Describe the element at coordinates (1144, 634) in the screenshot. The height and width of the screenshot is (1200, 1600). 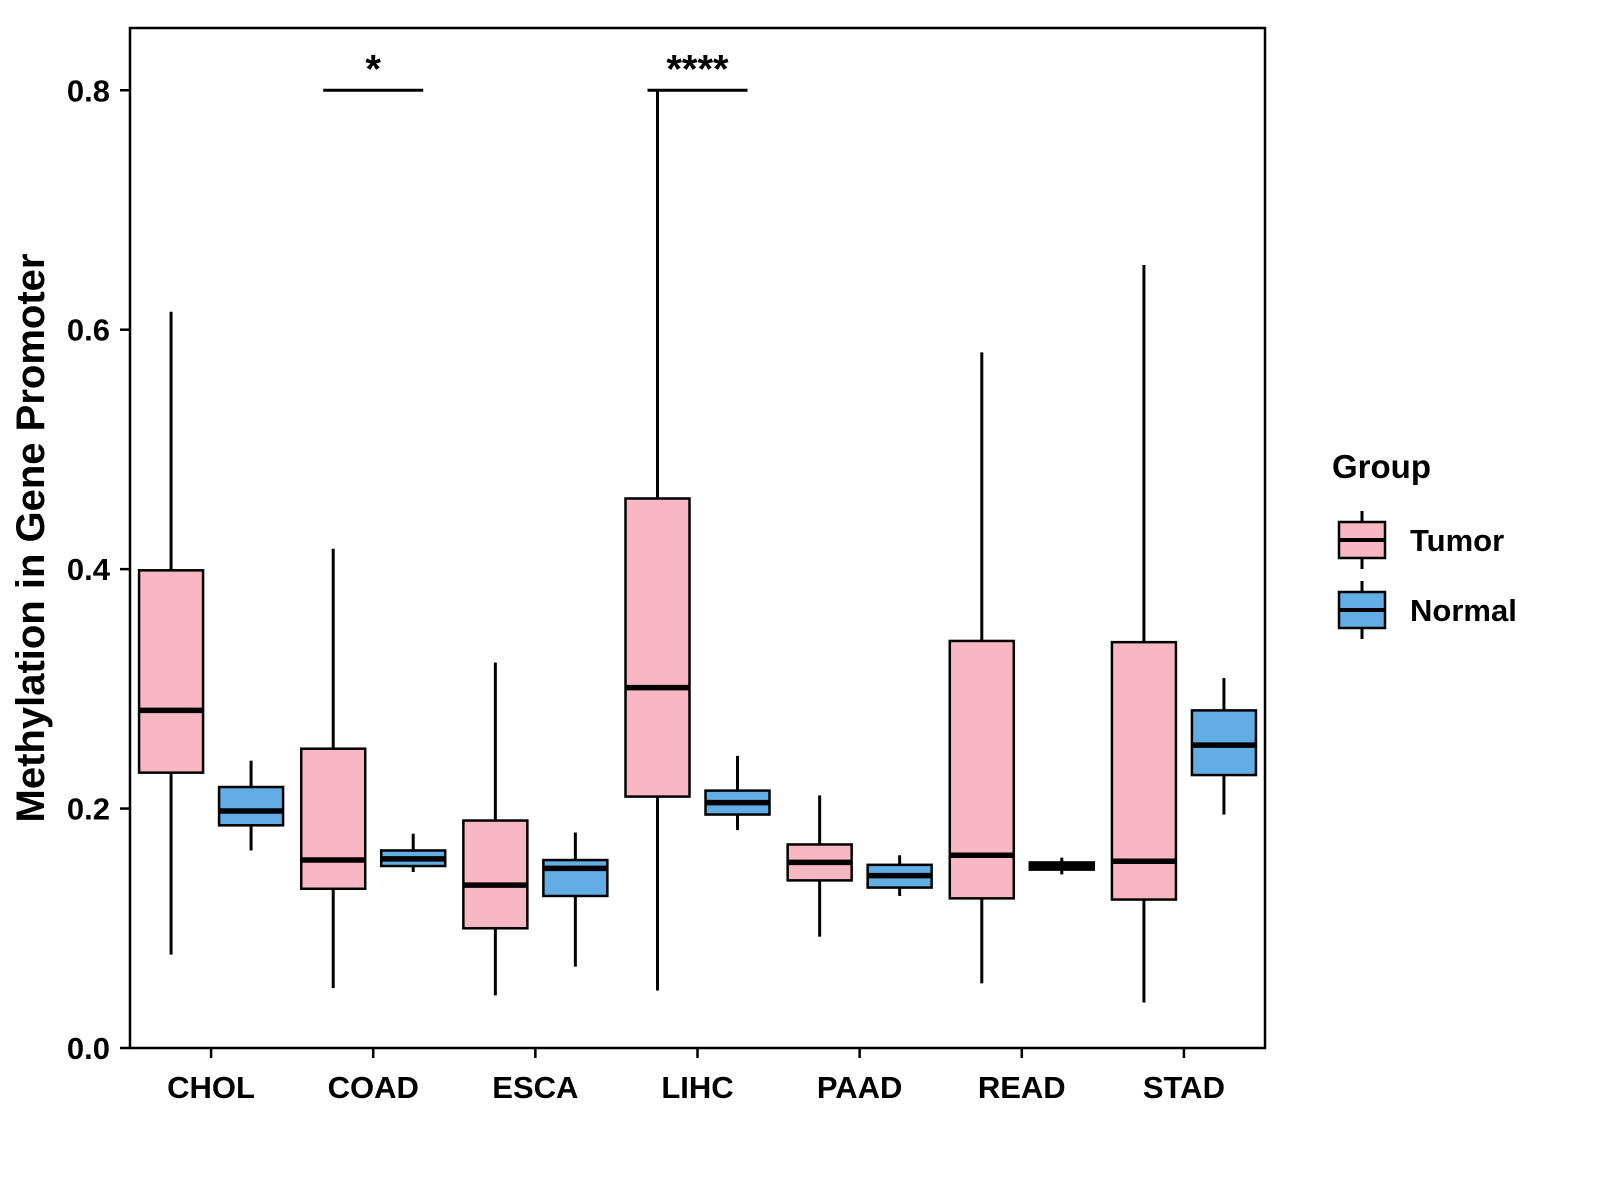
I see `box-stad-tumor` at that location.